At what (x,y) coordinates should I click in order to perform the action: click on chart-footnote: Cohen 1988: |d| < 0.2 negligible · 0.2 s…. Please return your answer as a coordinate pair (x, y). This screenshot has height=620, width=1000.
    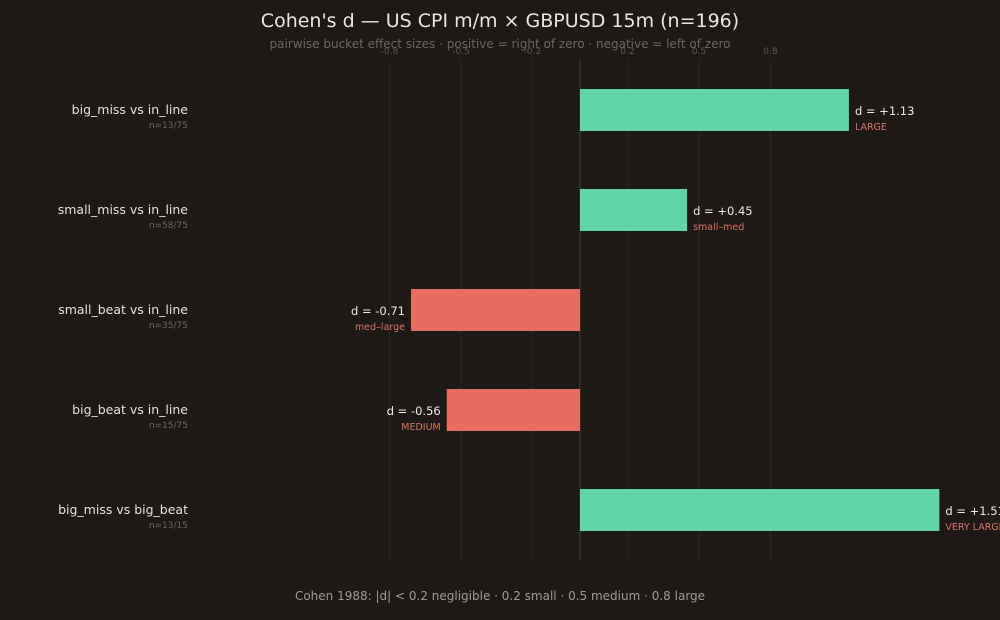
    Looking at the image, I should click on (500, 596).